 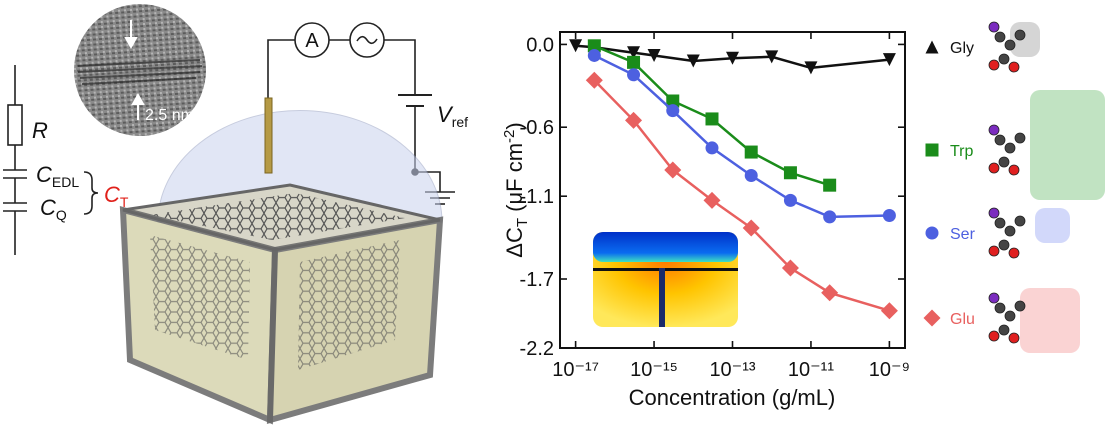 I want to click on measure-circuit, so click(x=361, y=113).